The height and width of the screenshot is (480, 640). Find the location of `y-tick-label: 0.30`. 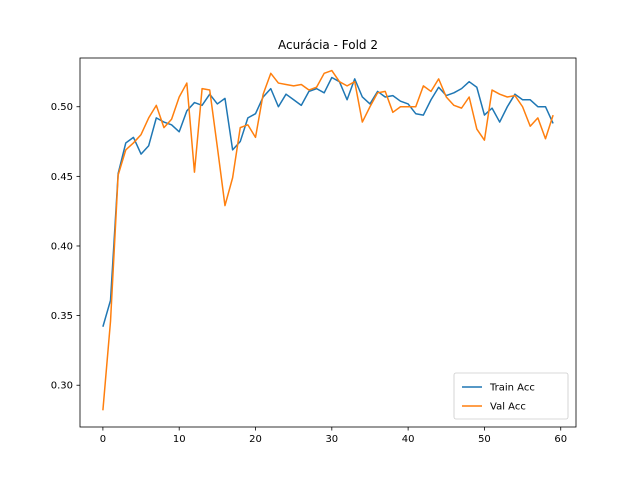

y-tick-label: 0.30 is located at coordinates (62, 386).